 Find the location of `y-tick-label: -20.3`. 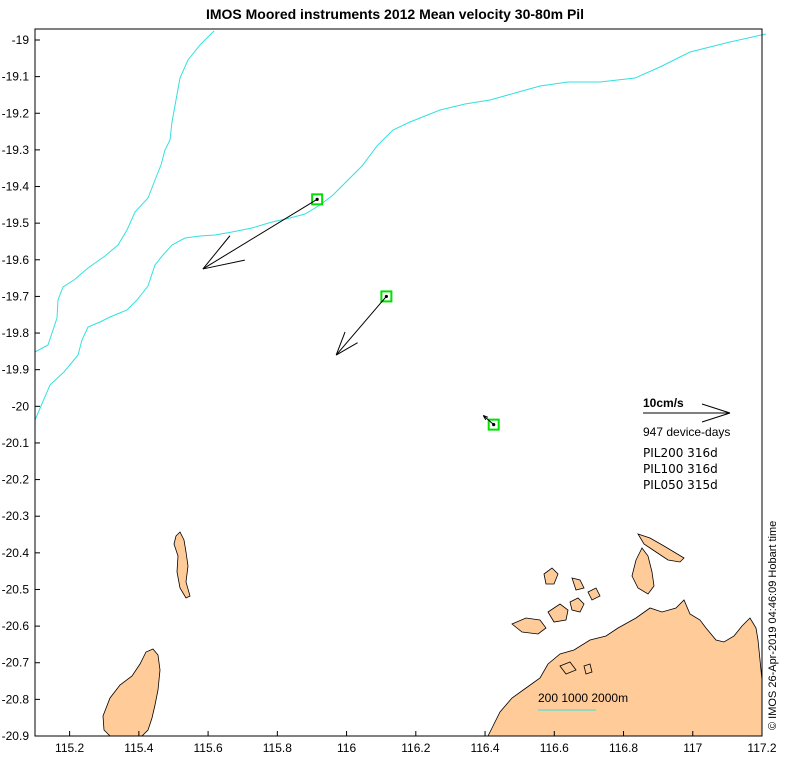

y-tick-label: -20.3 is located at coordinates (16, 516).